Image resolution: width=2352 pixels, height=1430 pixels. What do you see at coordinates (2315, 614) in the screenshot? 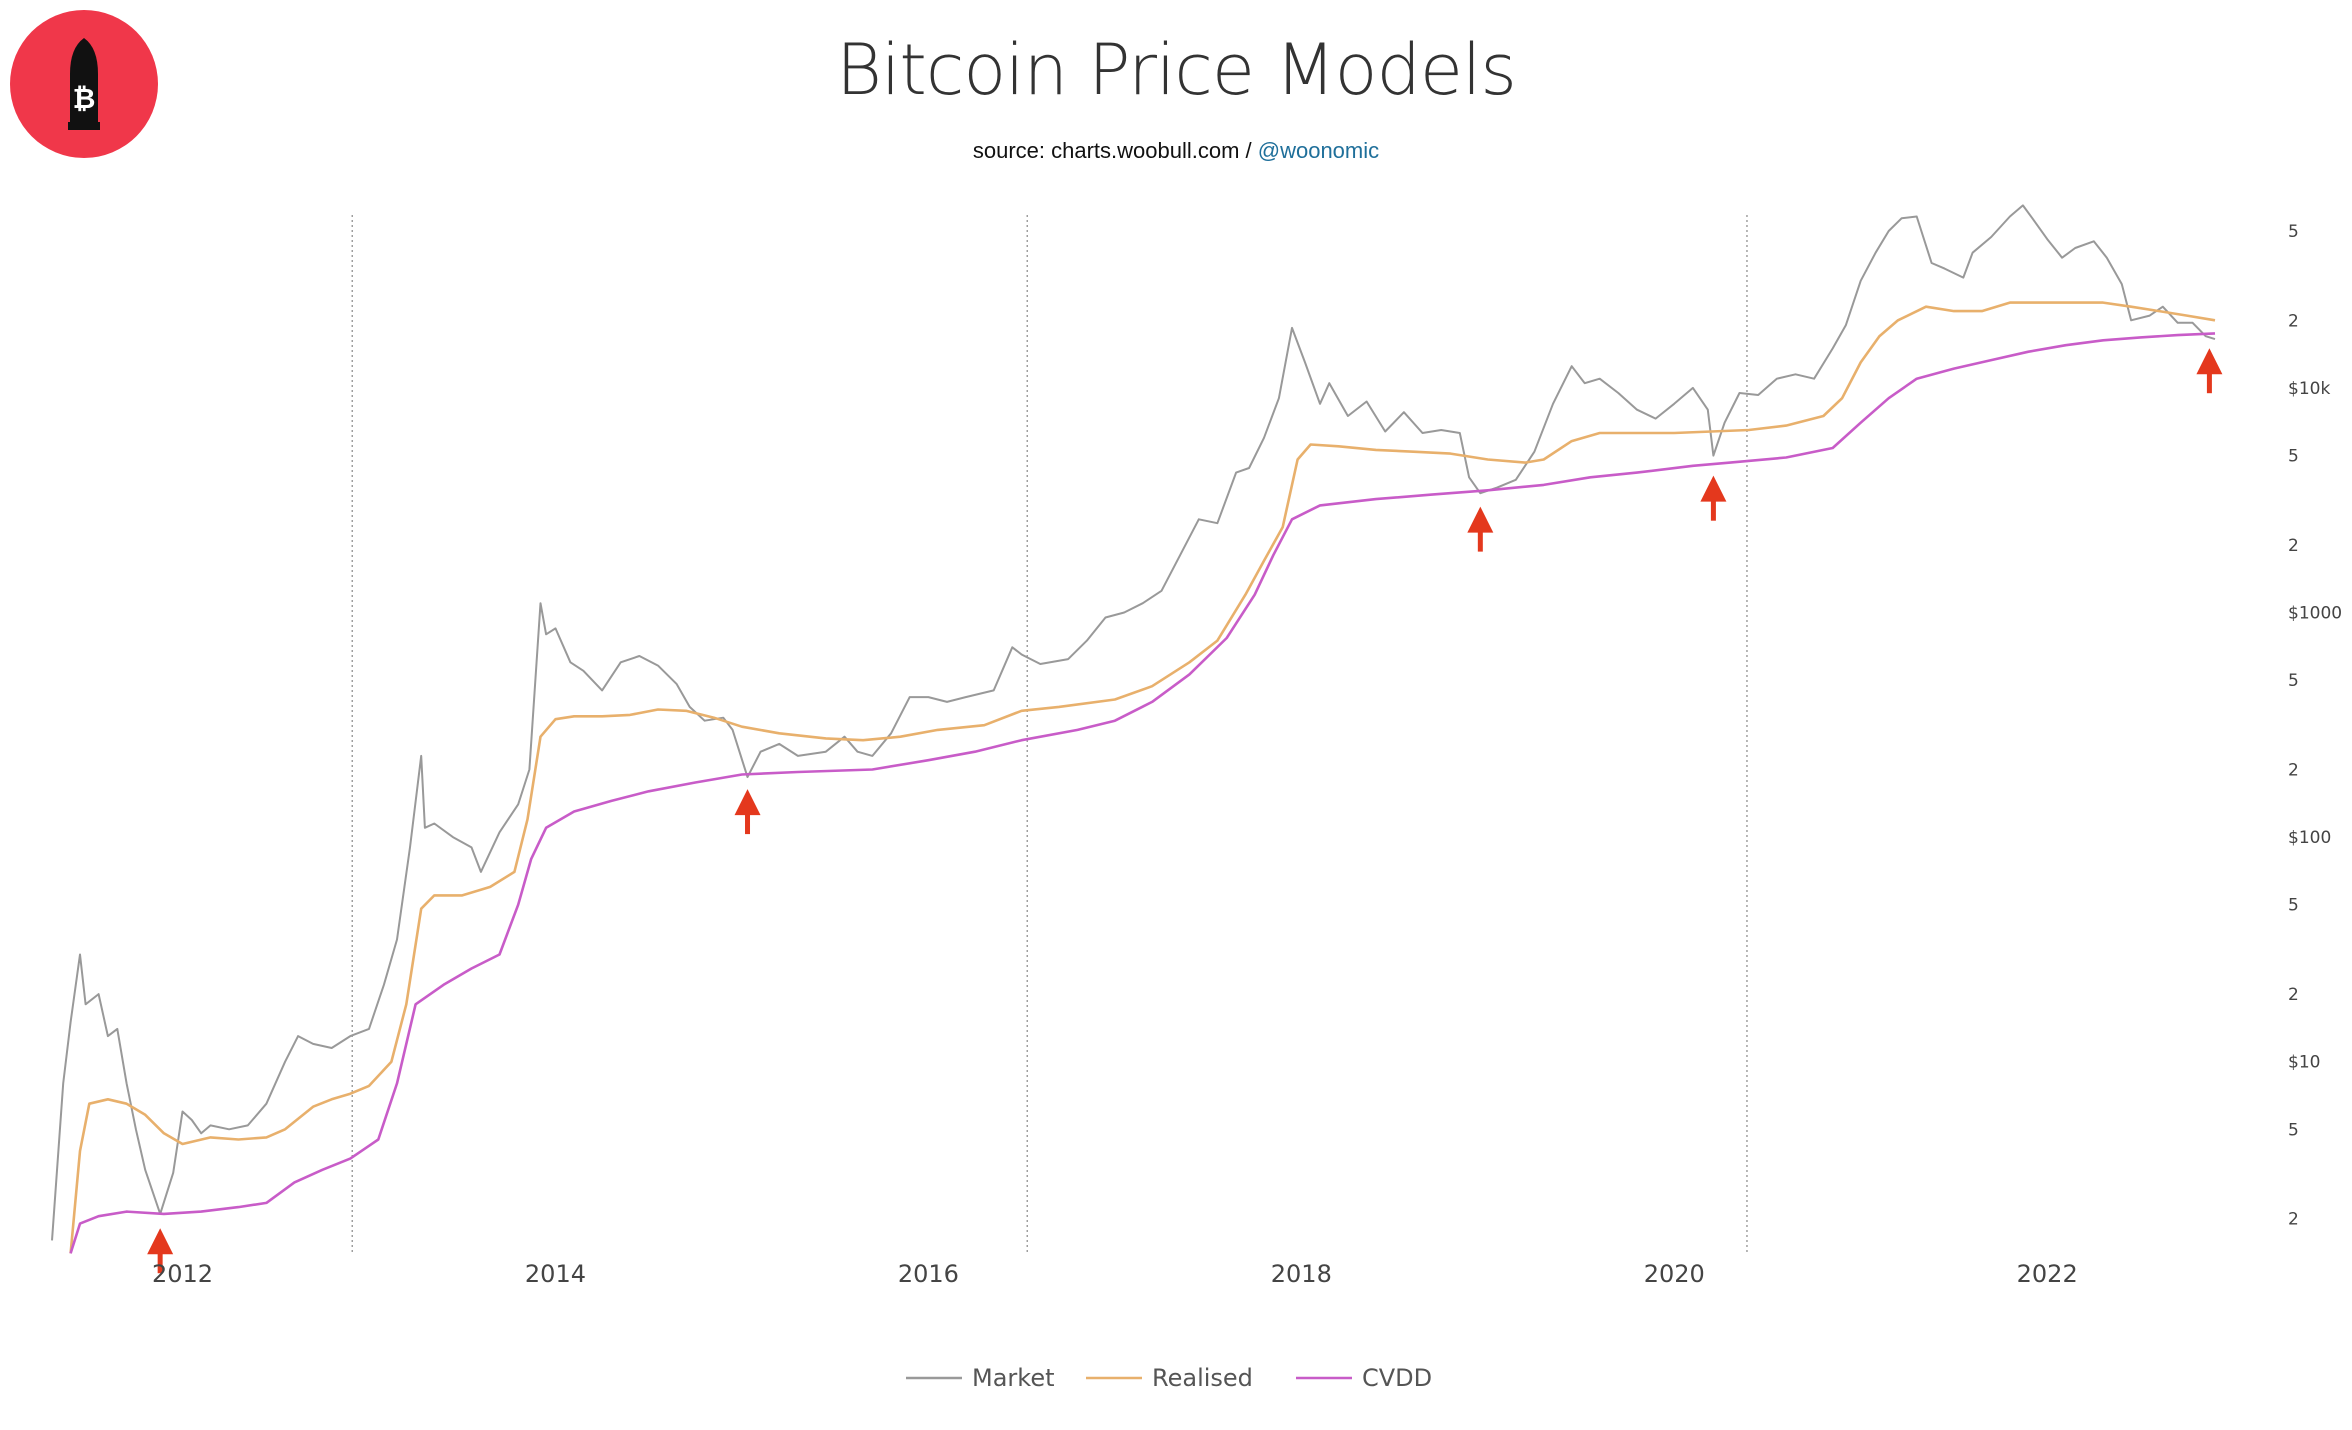
I see `y-tick-label: $1000` at bounding box center [2315, 614].